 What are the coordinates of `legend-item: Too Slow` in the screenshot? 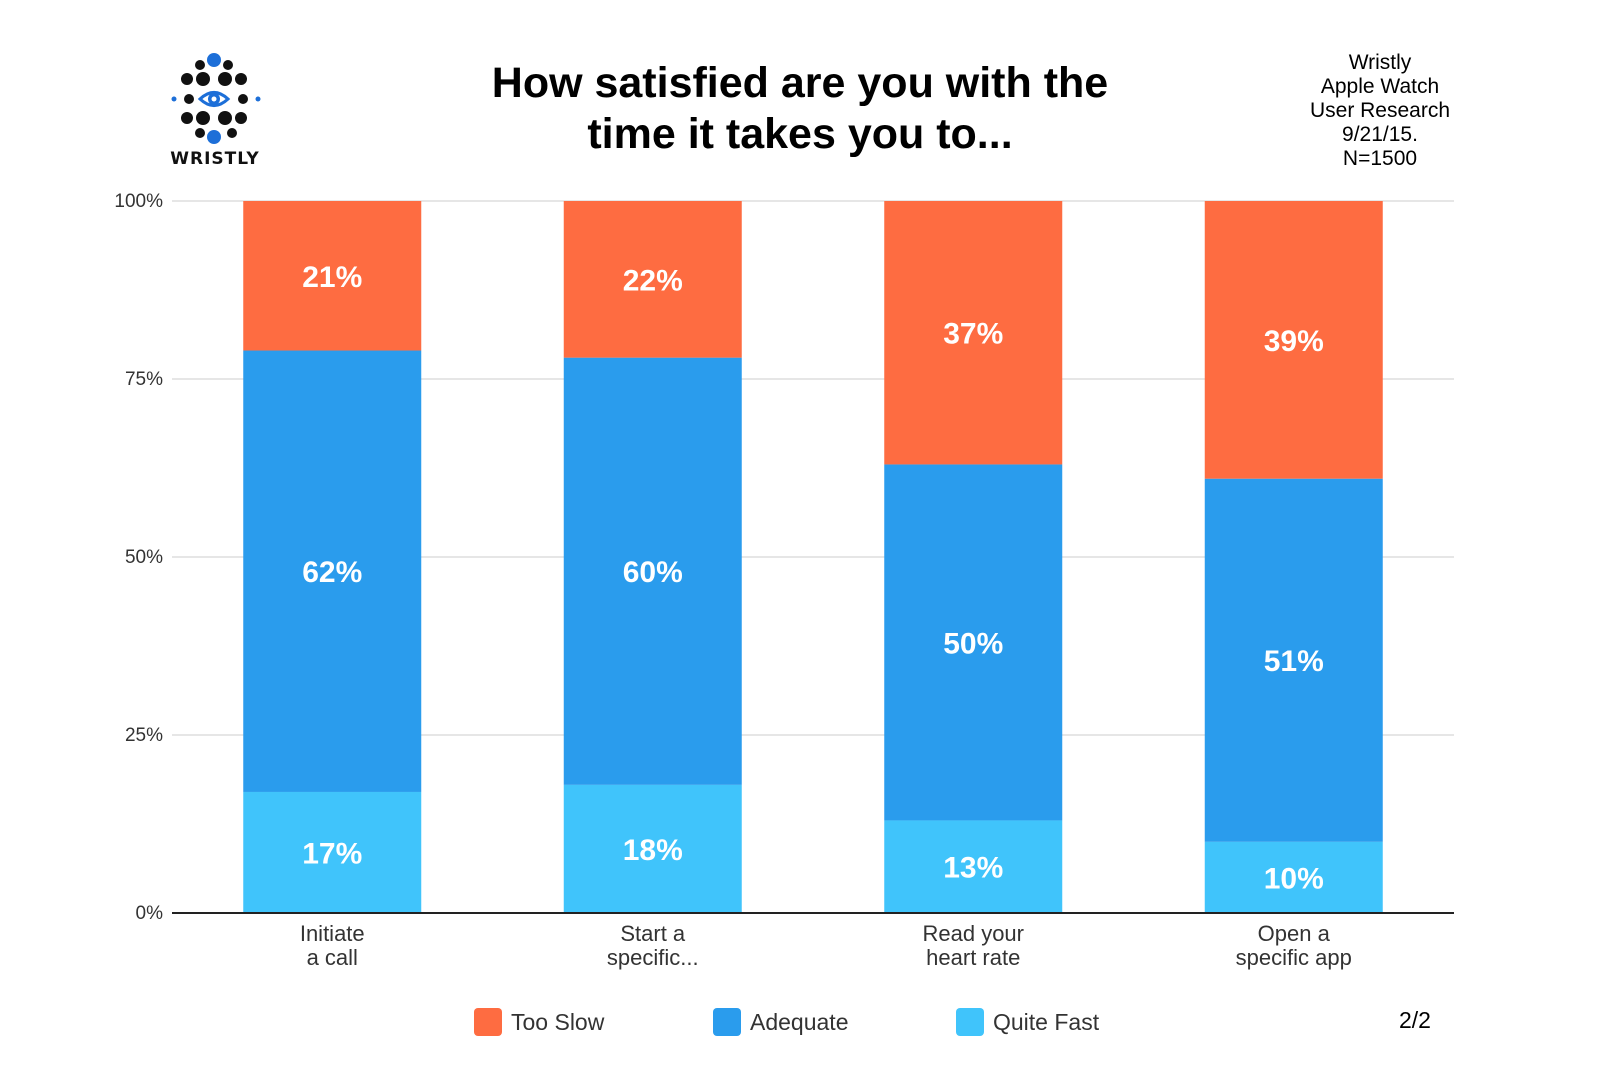 It's located at (539, 1022).